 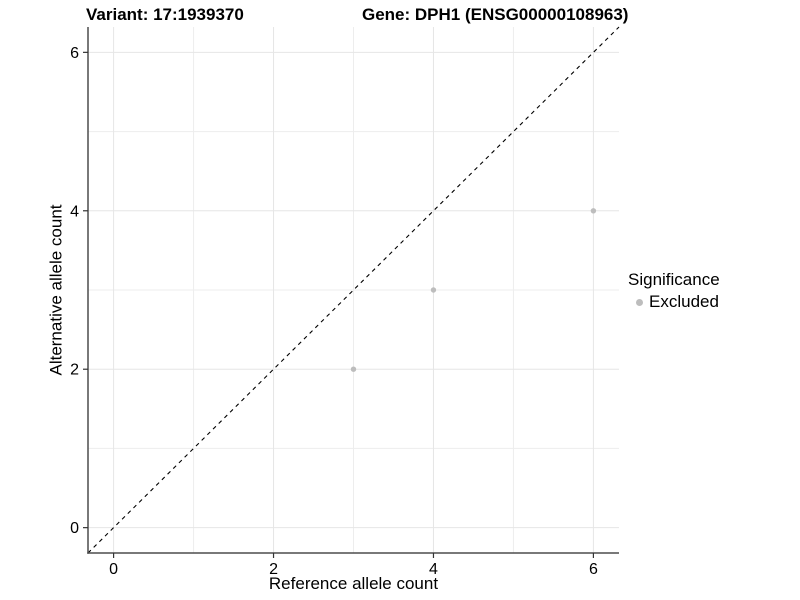 What do you see at coordinates (113, 569) in the screenshot?
I see `x-tick-label: 0` at bounding box center [113, 569].